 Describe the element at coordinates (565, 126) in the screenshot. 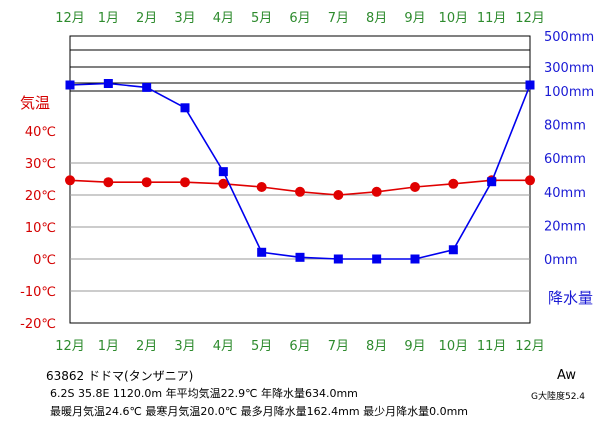

I see `precipitation-tick-label: 80mm` at that location.